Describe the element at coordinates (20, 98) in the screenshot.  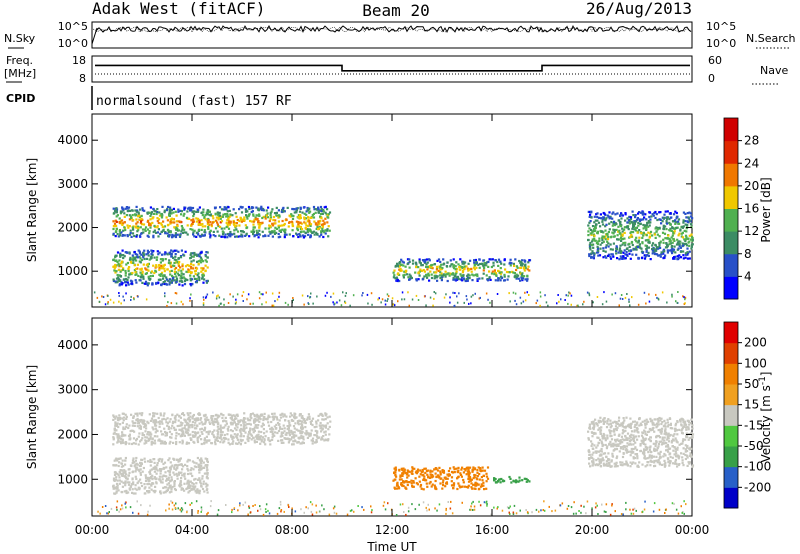
I see `cpid-label: CPID` at that location.